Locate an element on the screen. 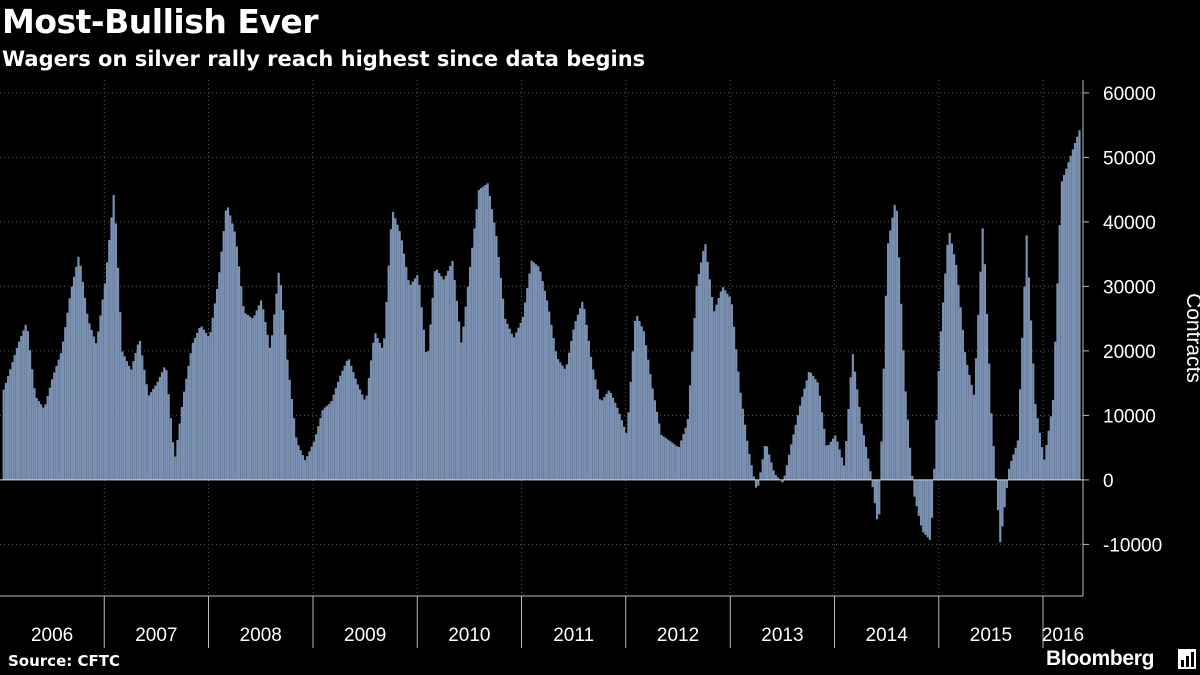 Image resolution: width=1200 pixels, height=675 pixels. y-tick-label: 50000 is located at coordinates (1129, 158).